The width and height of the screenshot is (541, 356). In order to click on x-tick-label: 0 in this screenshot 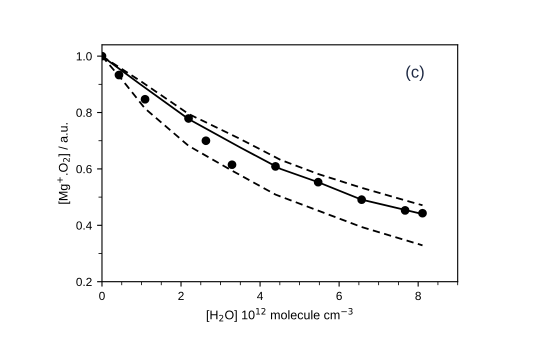, I will do `click(102, 296)`.